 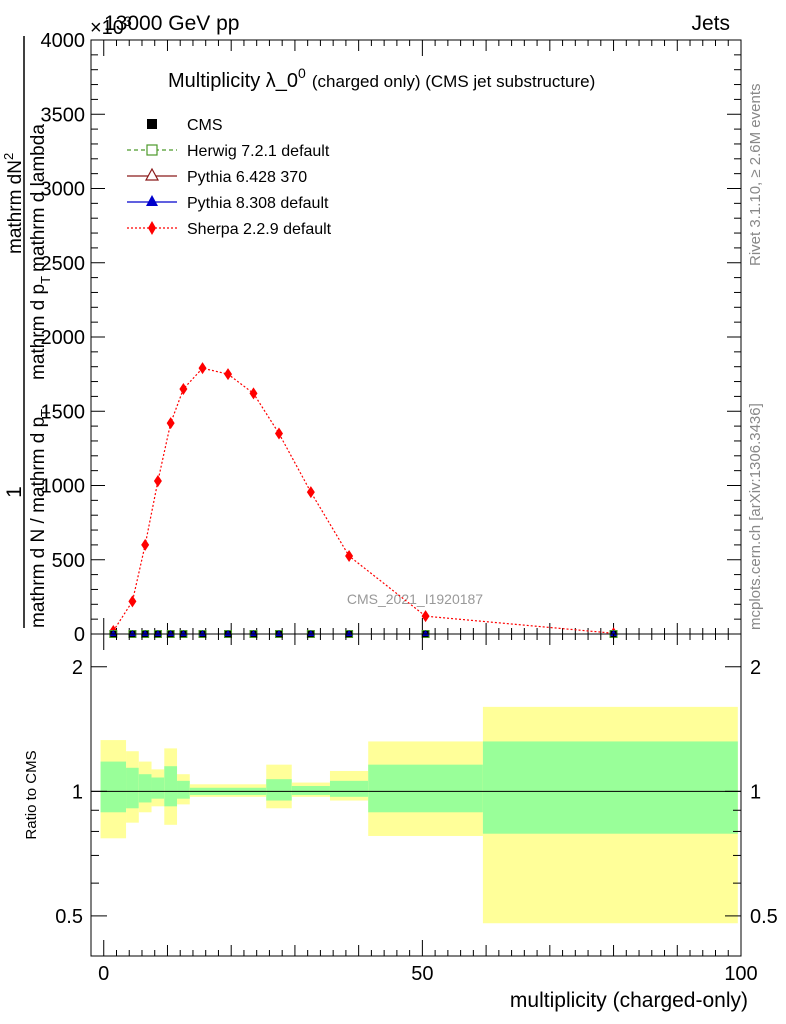 What do you see at coordinates (152, 150) in the screenshot?
I see `legend-marker-herwig` at bounding box center [152, 150].